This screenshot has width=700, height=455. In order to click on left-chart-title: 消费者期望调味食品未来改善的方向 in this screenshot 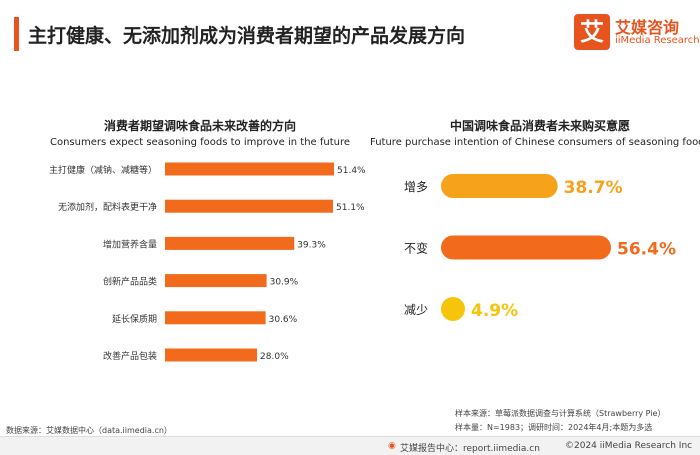, I will do `click(199, 126)`.